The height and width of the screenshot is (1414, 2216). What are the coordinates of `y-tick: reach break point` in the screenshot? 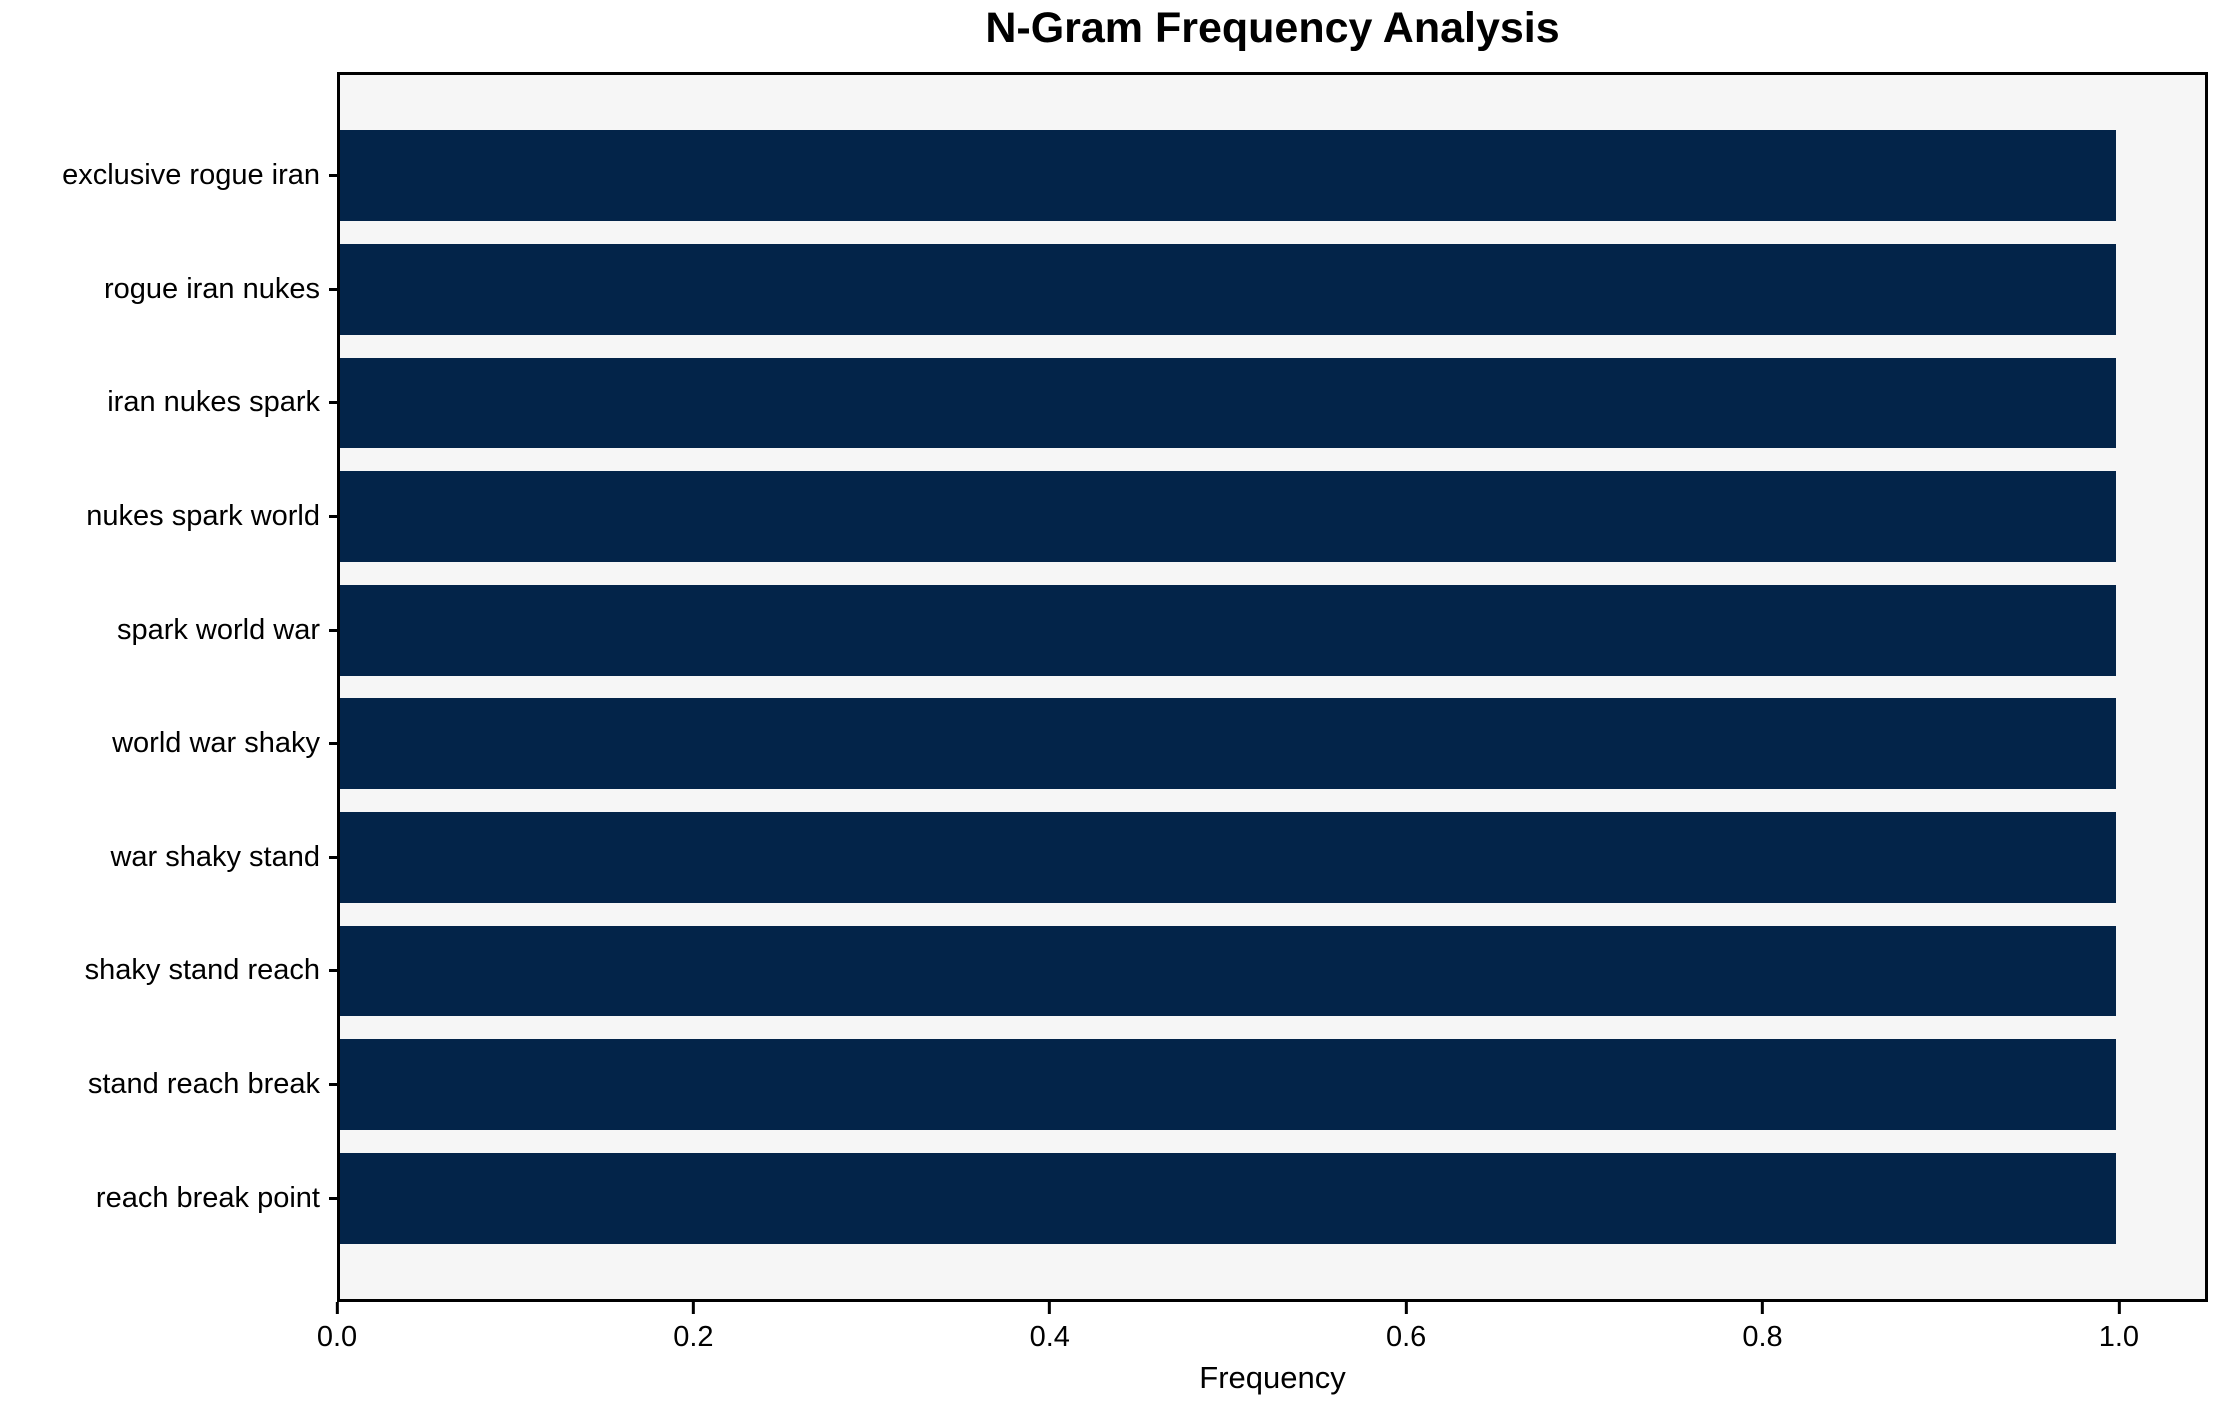 It's located at (218, 1198).